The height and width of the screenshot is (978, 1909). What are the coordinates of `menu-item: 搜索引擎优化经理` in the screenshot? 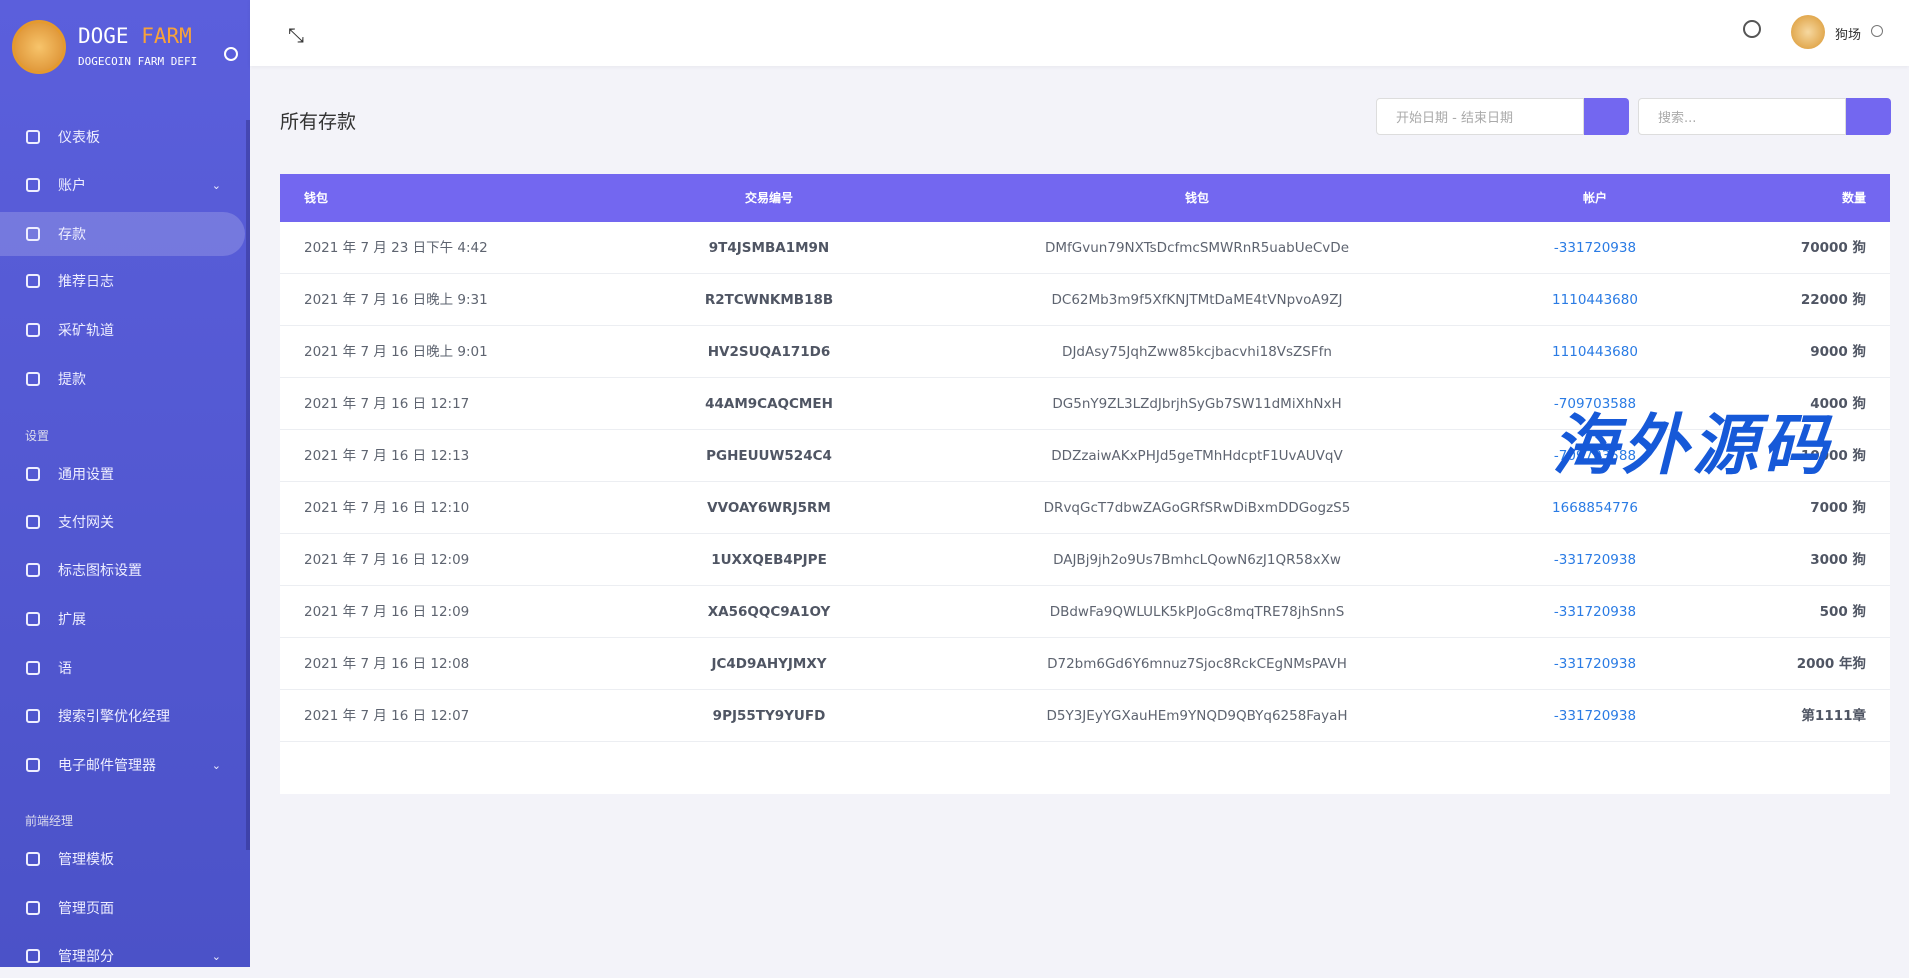 It's located at (122, 716).